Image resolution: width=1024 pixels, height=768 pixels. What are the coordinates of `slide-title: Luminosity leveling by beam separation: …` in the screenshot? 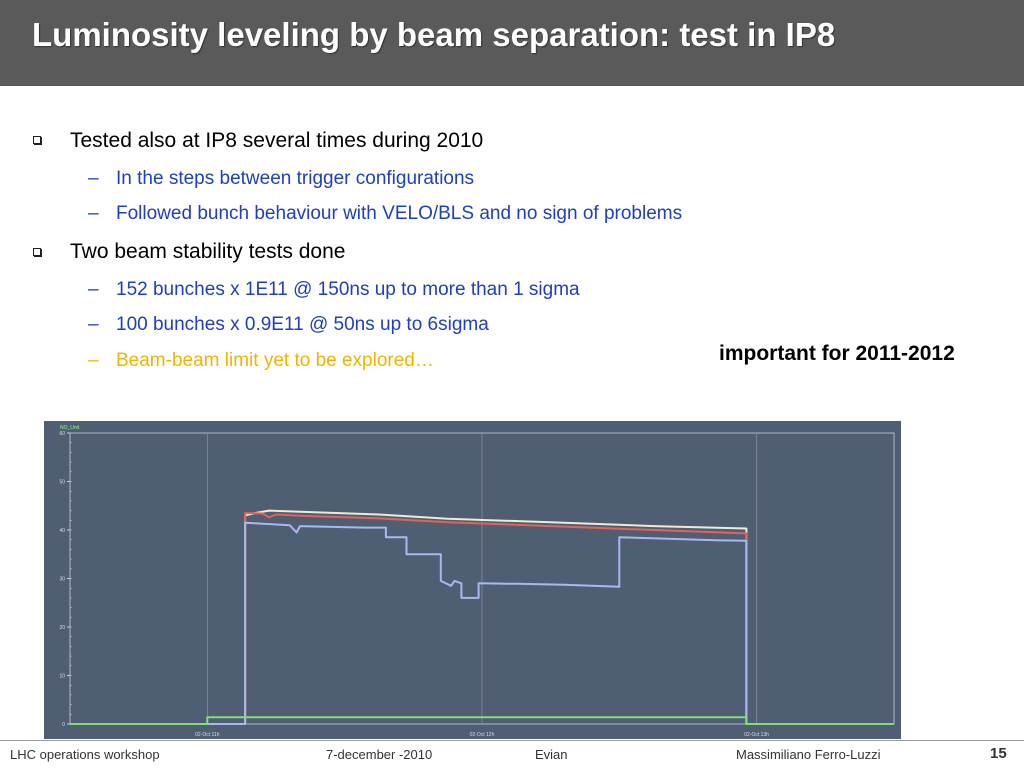 It's located at (434, 34).